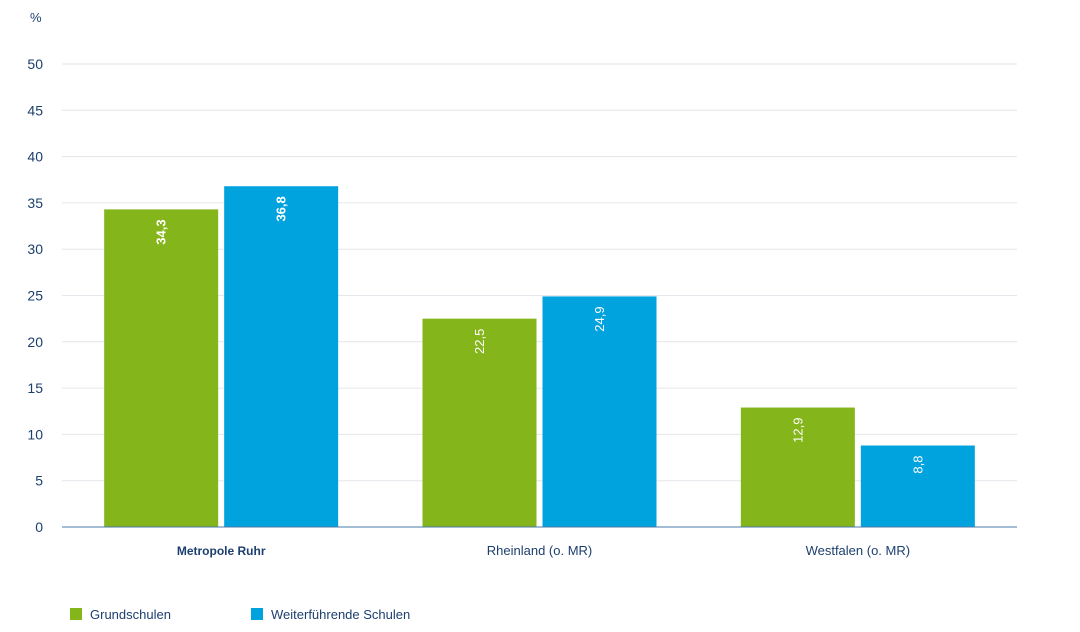  I want to click on y-tick-label-30: 30, so click(35, 249).